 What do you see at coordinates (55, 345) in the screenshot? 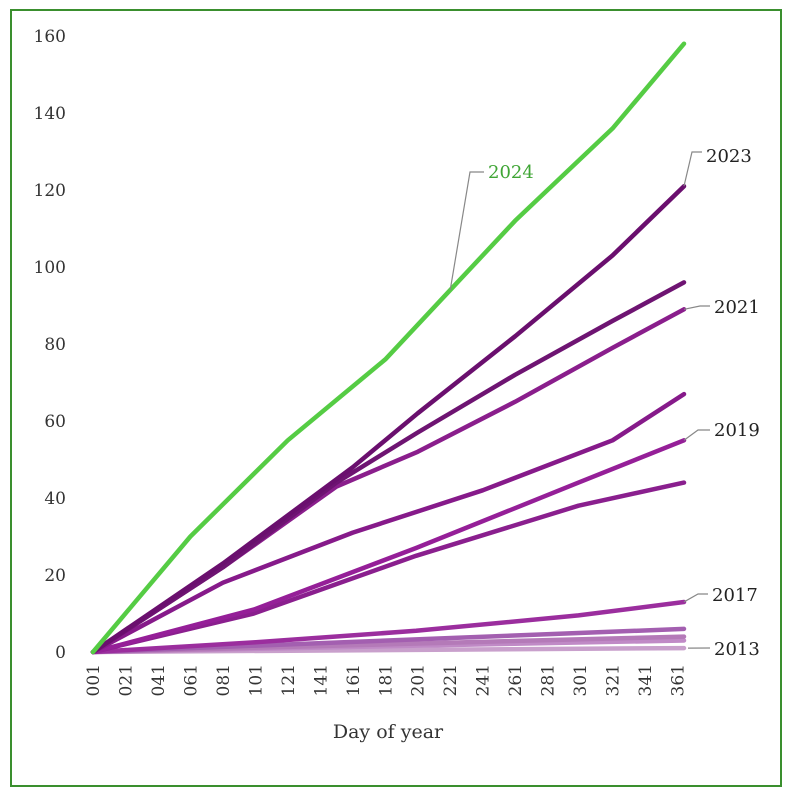
I see `y-tick-label: 80` at bounding box center [55, 345].